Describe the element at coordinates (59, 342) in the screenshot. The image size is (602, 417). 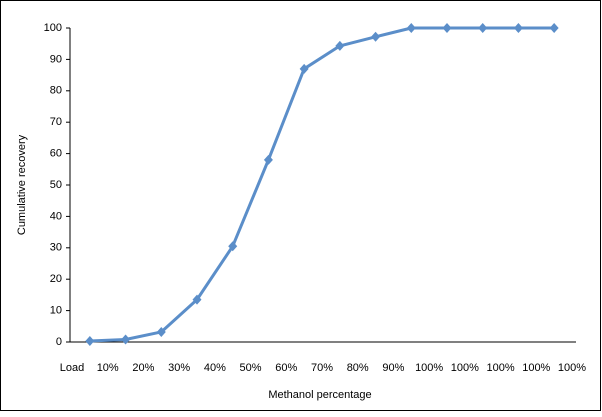
I see `y-tick-label: 0` at that location.